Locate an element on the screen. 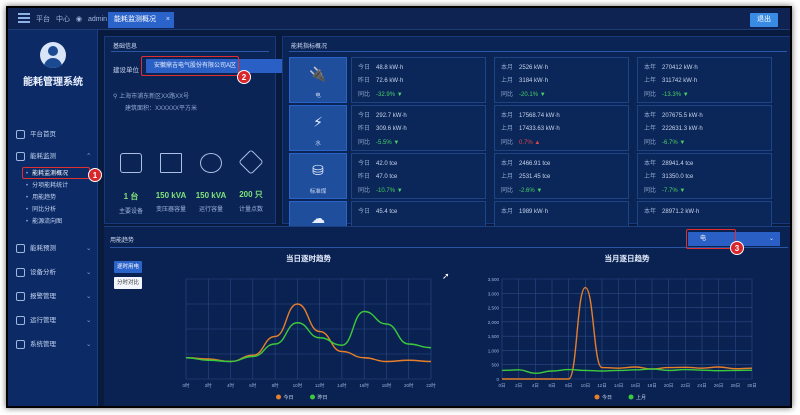 This screenshot has height=415, width=800. x-tick-label: 22日 is located at coordinates (686, 386).